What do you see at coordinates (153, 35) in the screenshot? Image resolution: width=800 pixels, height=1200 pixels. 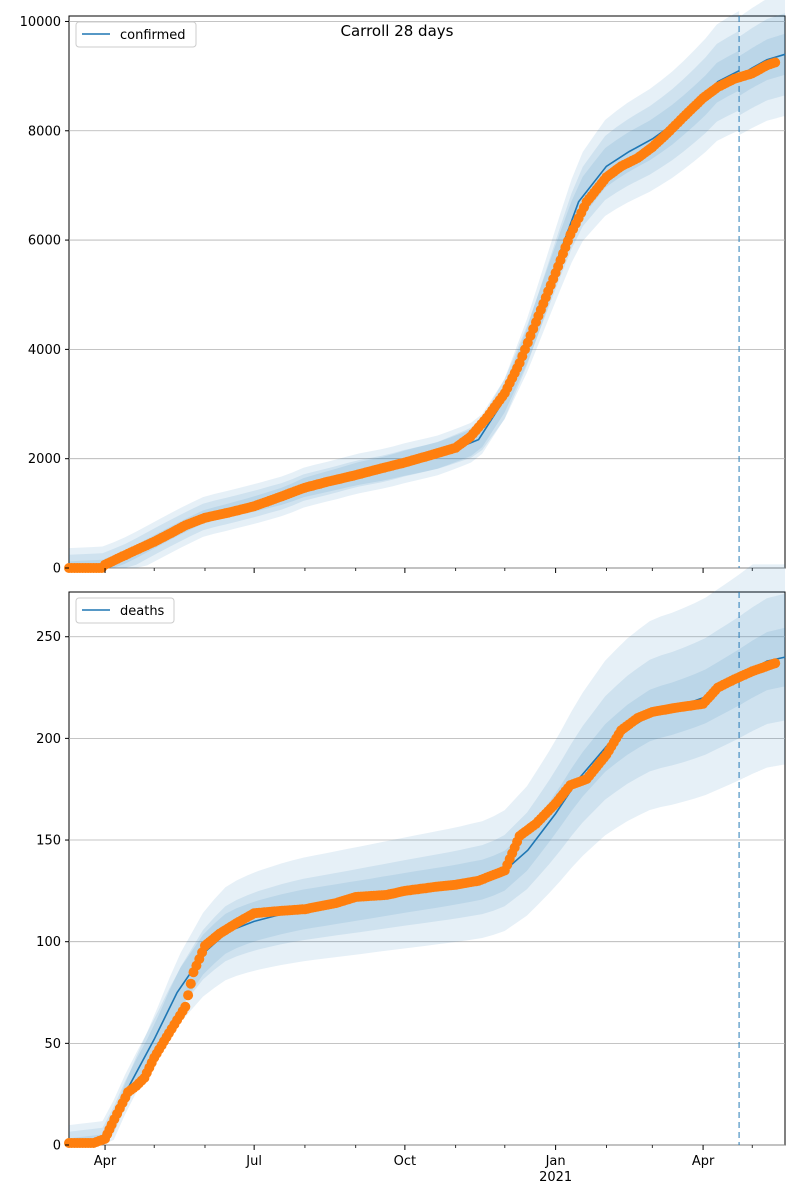 I see `legend-label-confirmed: confirmed` at bounding box center [153, 35].